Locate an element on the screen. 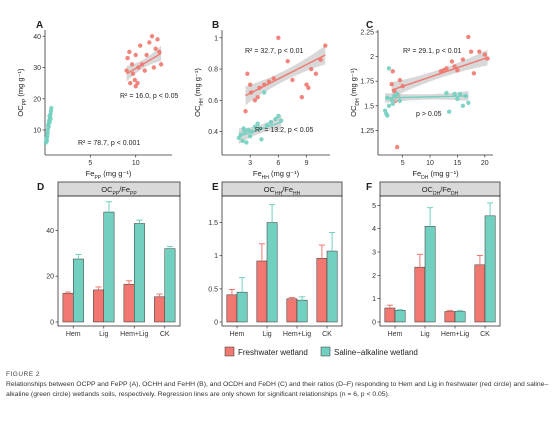 This screenshot has width=554, height=428. y-tick-label: 1.75 is located at coordinates (367, 82).